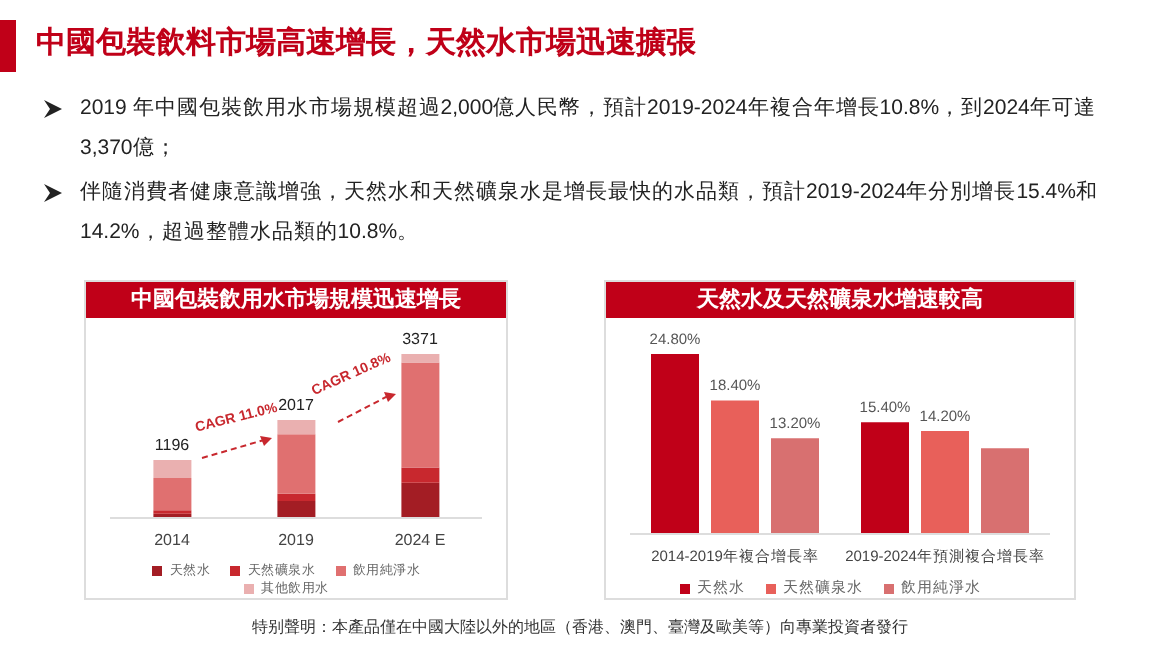  I want to click on annotation: 2017, so click(296, 404).